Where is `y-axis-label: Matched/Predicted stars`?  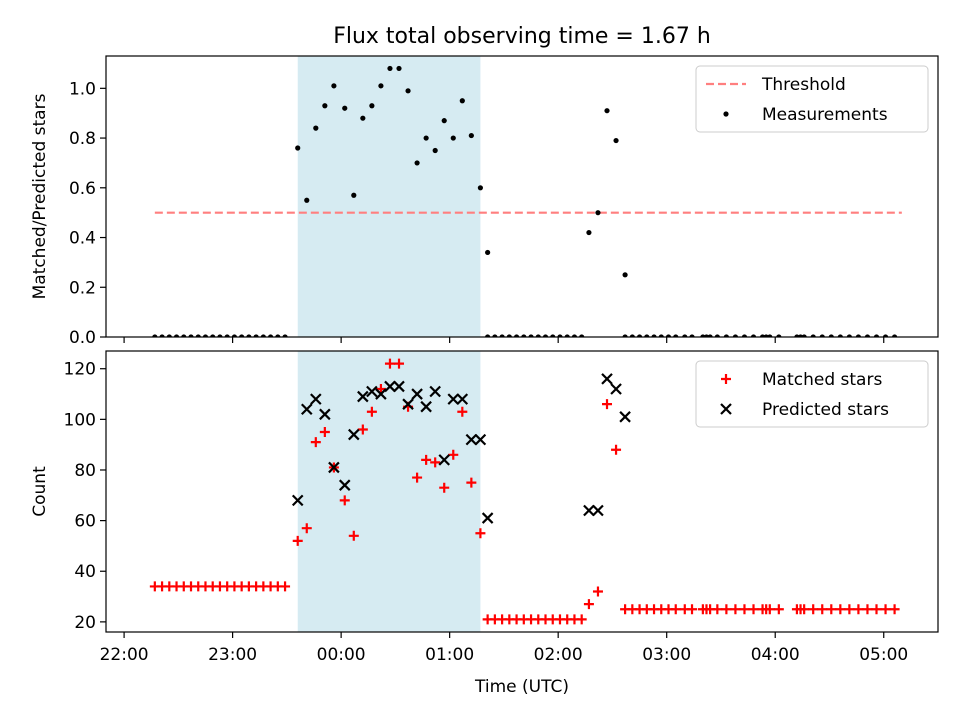
y-axis-label: Matched/Predicted stars is located at coordinates (40, 196).